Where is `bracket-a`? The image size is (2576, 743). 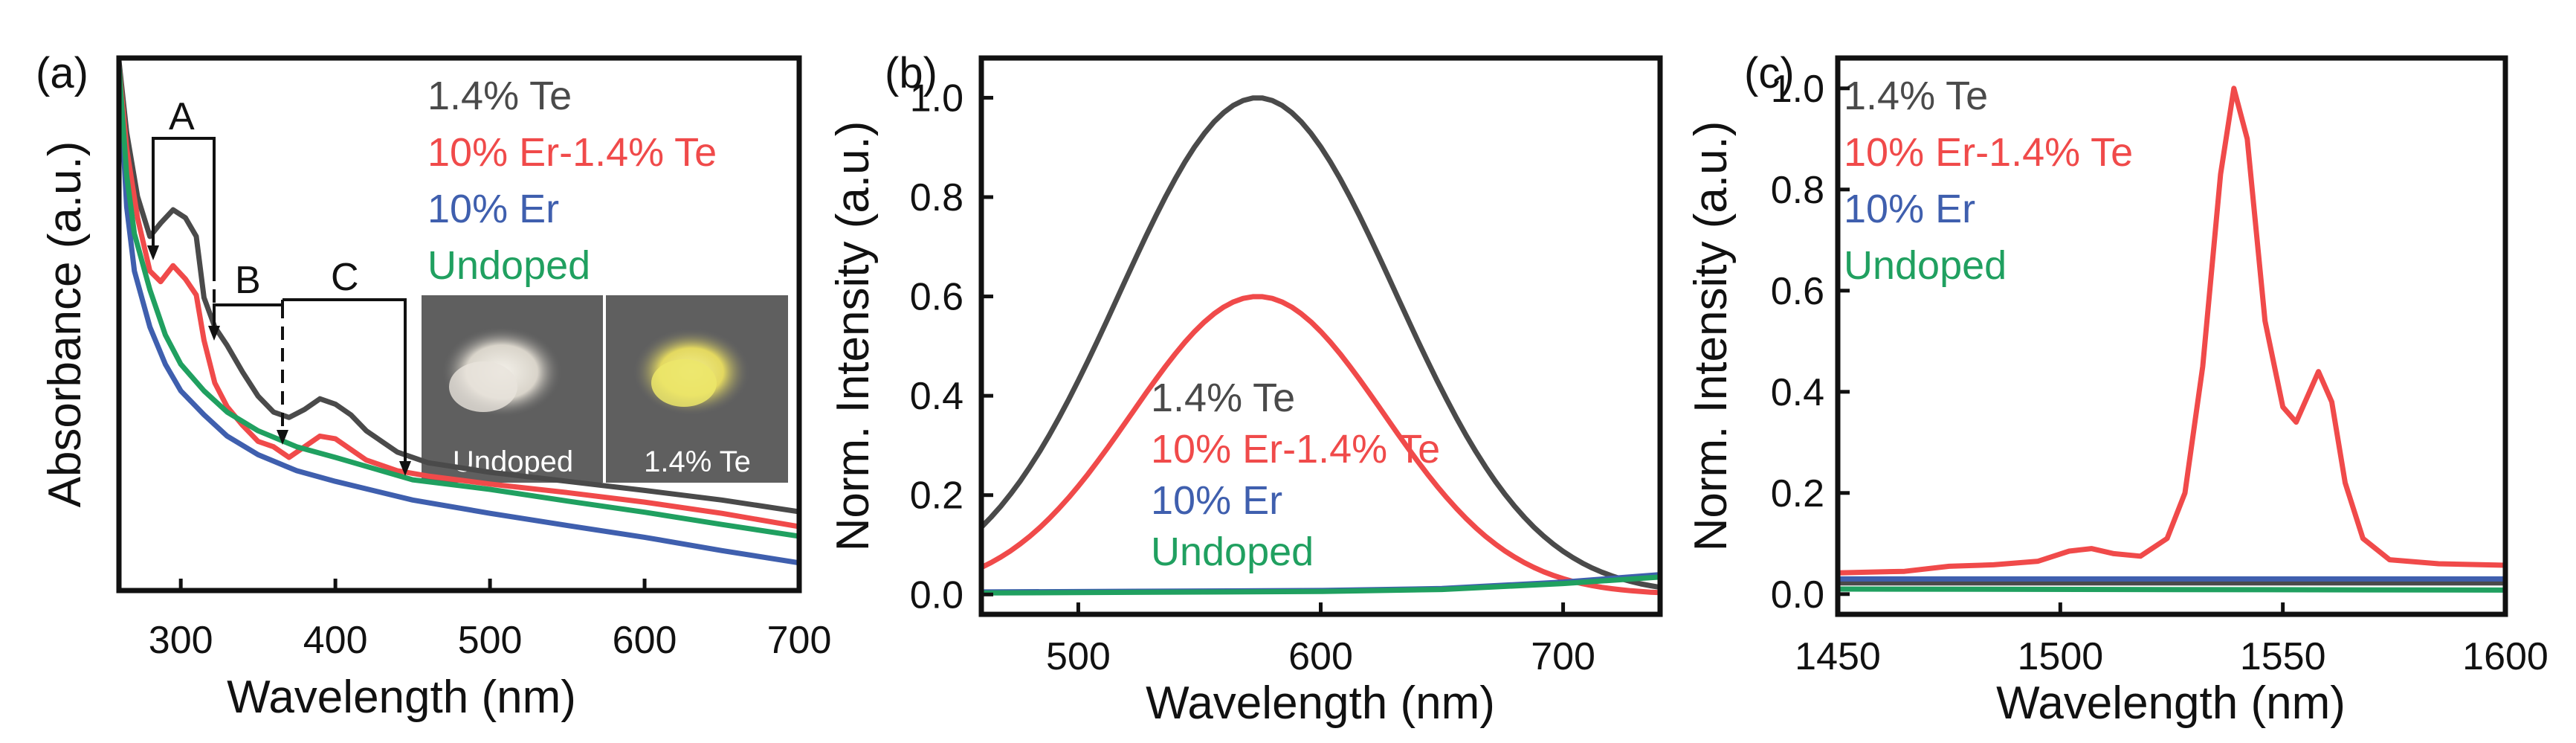
bracket-a is located at coordinates (184, 208).